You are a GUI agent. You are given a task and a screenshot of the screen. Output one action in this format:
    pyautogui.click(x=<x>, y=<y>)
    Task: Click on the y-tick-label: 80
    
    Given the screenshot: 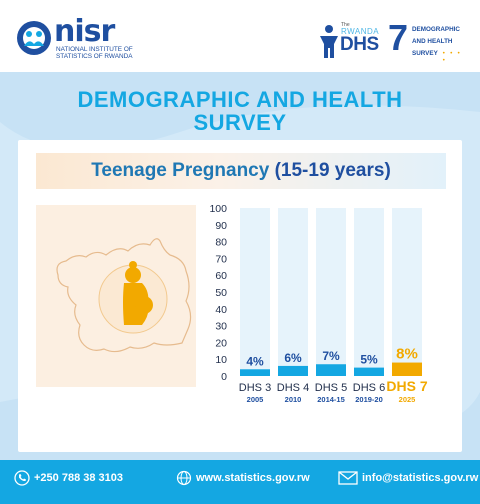 What is the action you would take?
    pyautogui.click(x=221, y=243)
    